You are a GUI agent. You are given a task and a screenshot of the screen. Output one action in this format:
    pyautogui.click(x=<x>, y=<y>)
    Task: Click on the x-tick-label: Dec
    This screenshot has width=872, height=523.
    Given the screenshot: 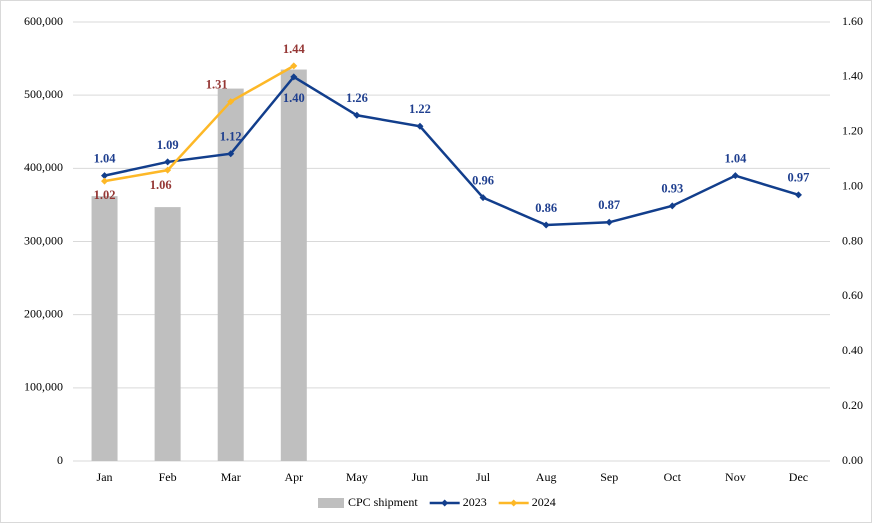 What is the action you would take?
    pyautogui.click(x=798, y=477)
    